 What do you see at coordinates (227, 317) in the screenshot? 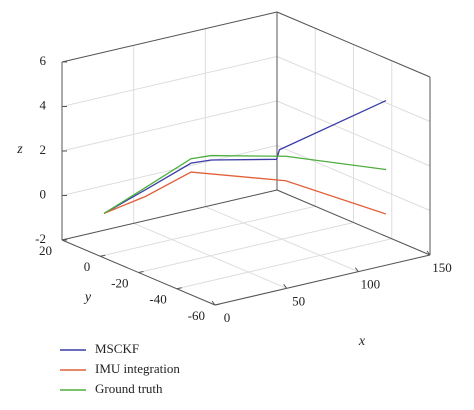
I see `x-tick-label: 0` at bounding box center [227, 317].